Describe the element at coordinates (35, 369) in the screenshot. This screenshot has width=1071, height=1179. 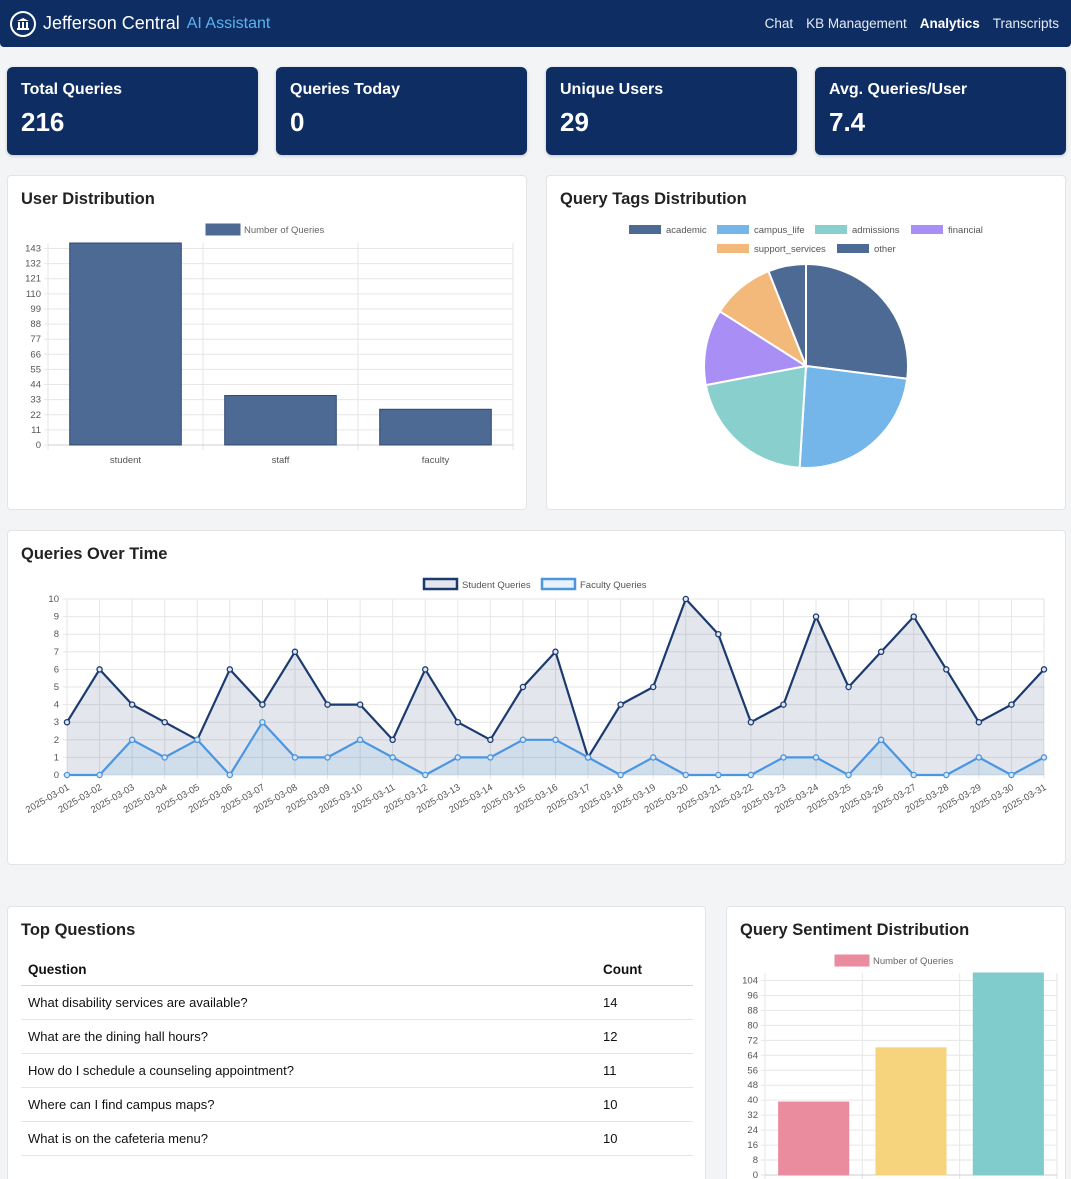
I see `y-tick-label: 55` at that location.